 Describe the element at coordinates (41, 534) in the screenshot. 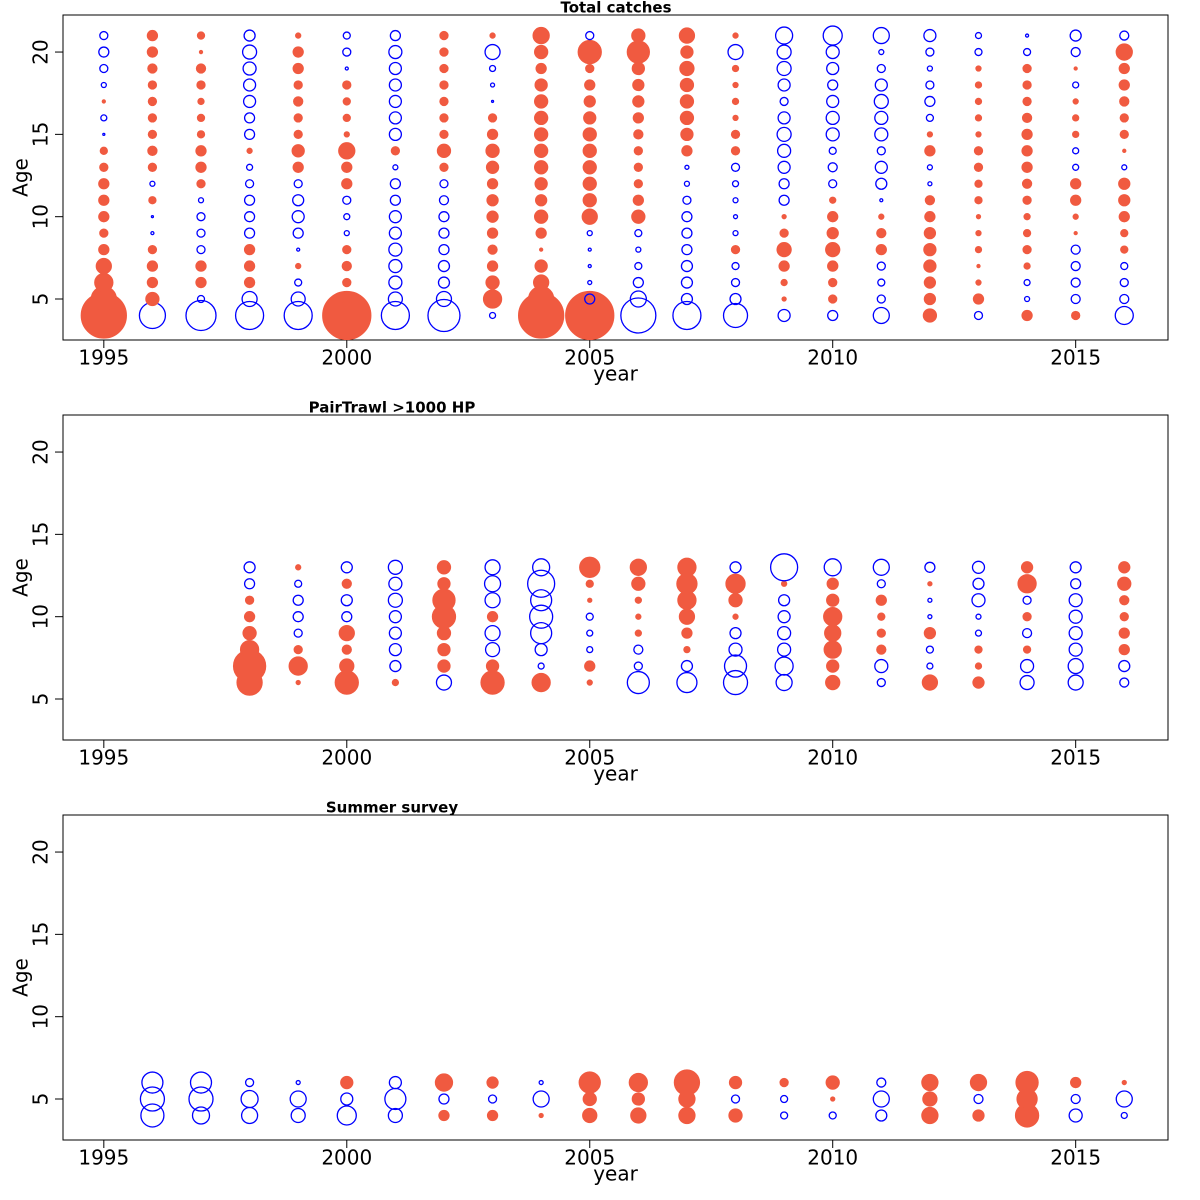

I see `y-tick-label: 15` at that location.